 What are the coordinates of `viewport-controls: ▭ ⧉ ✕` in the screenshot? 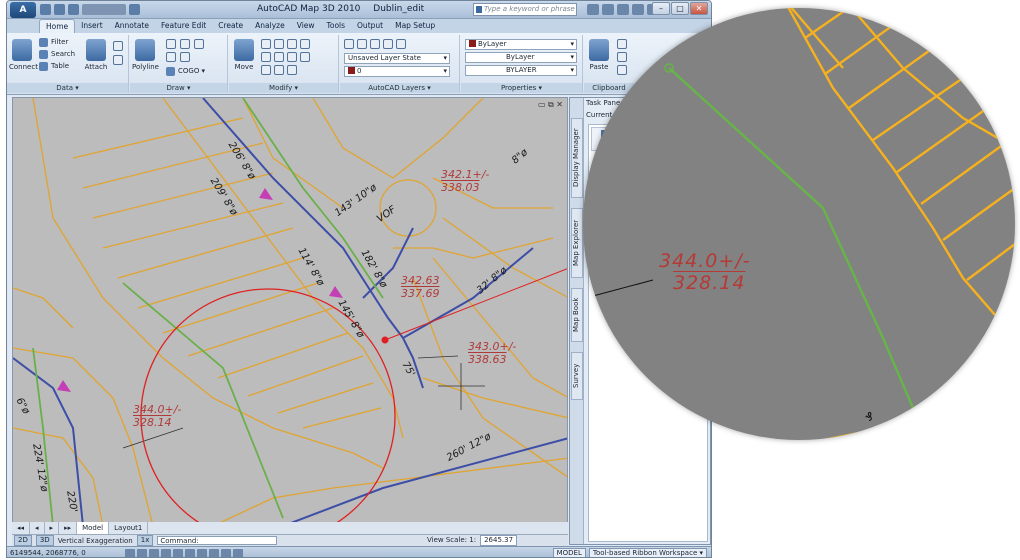 It's located at (550, 104).